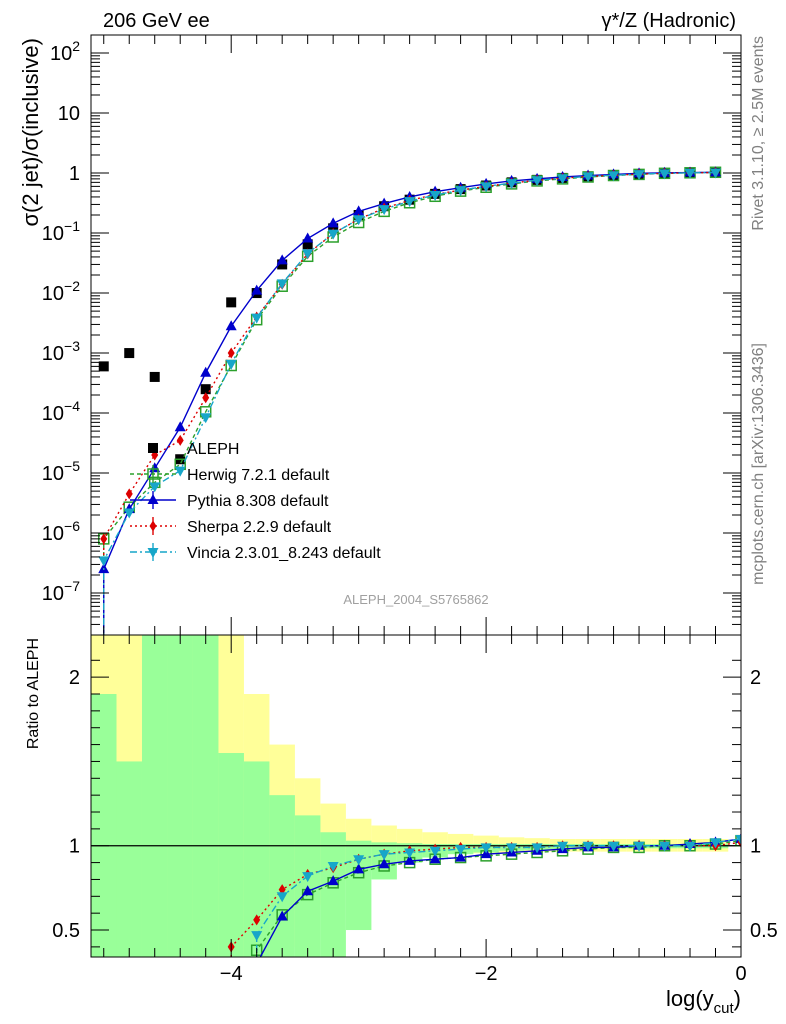 The height and width of the screenshot is (1024, 786). I want to click on x-tick-label-2: 0, so click(740, 974).